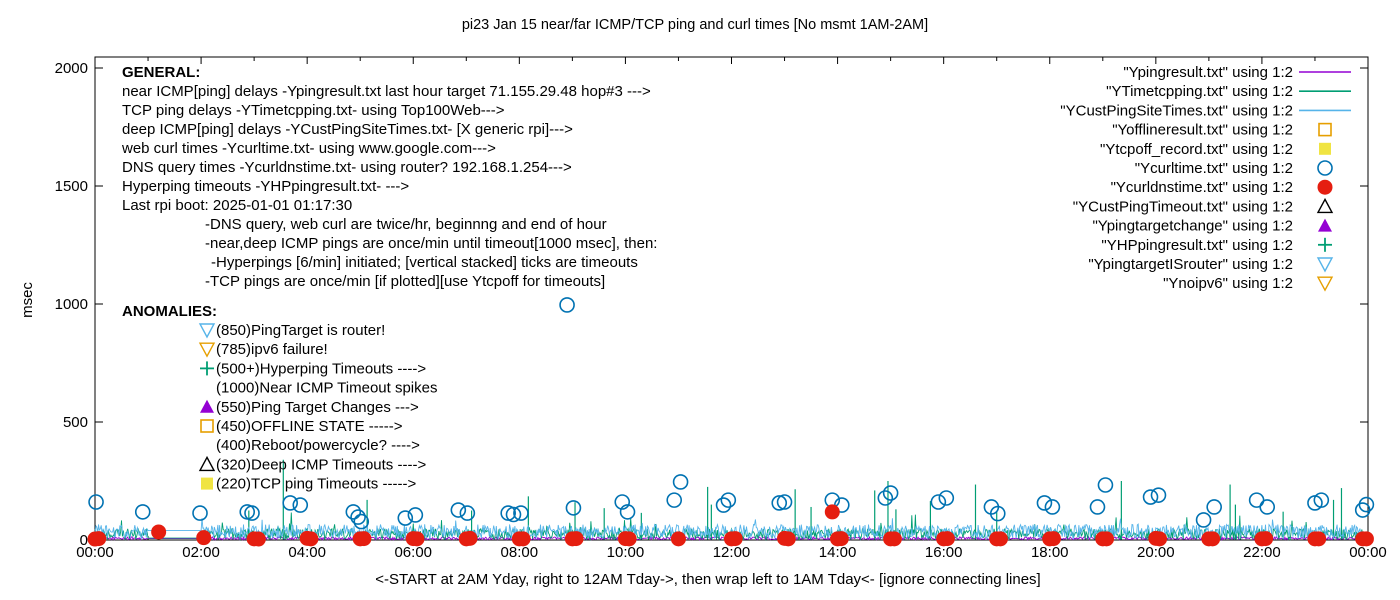 The width and height of the screenshot is (1400, 600). What do you see at coordinates (207, 406) in the screenshot?
I see `anomaly-marker-filled-triangle` at bounding box center [207, 406].